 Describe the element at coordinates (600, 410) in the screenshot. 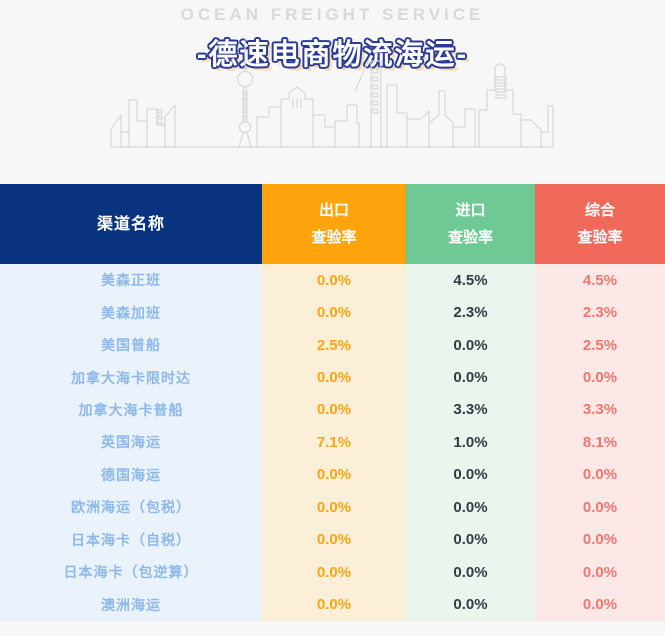

I see `combined-rate-cell: 3.3%` at that location.